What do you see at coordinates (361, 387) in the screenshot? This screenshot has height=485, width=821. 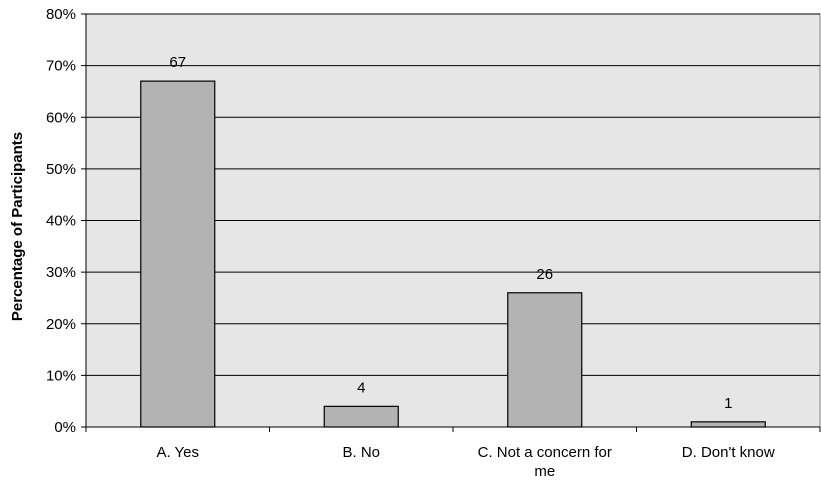 I see `data-label: 4` at bounding box center [361, 387].